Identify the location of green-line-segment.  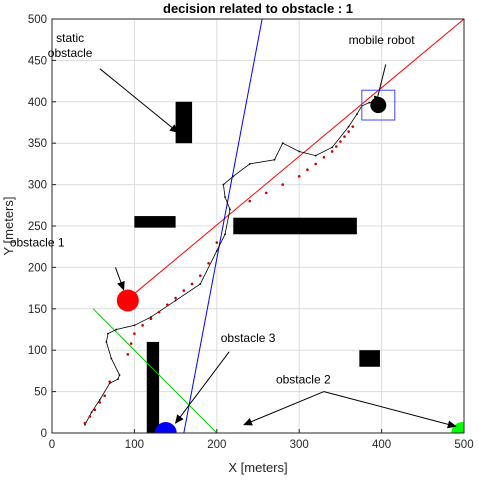
(155, 370).